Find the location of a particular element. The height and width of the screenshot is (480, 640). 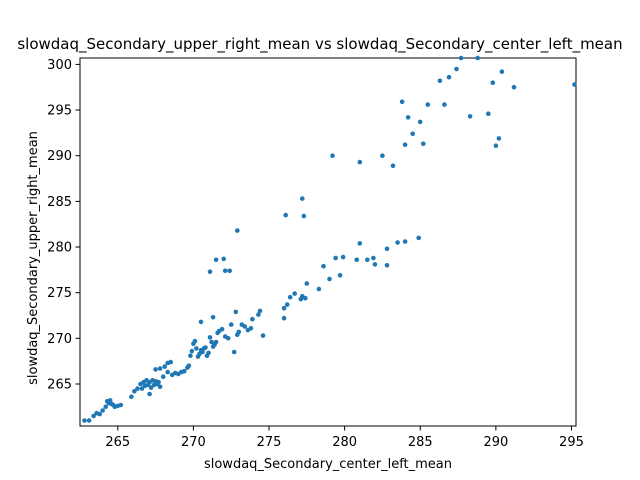

y-axis: 265 270 275 280 285 290 295 300 is located at coordinates (63, 225).